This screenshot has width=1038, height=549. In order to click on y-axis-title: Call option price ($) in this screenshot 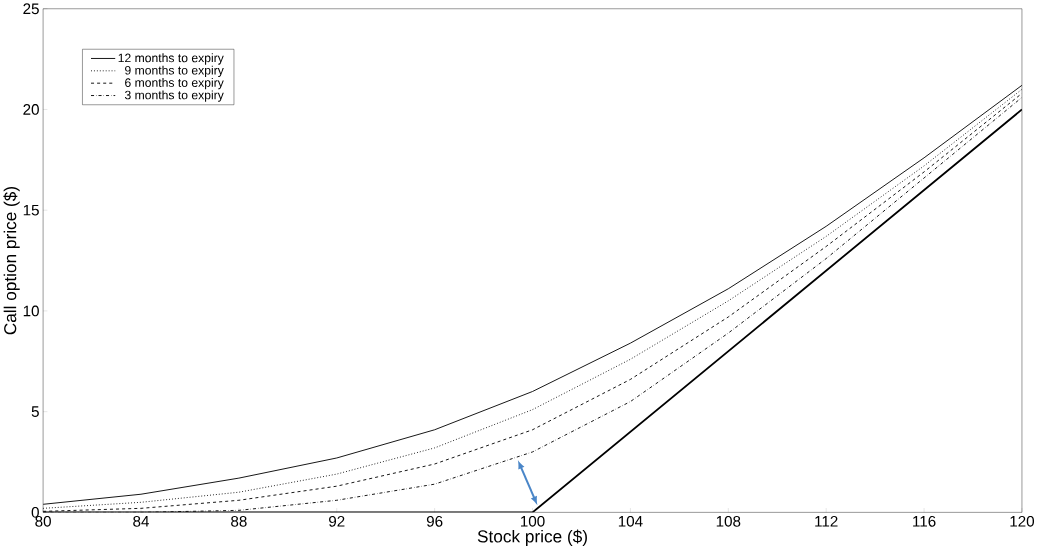, I will do `click(11, 260)`.